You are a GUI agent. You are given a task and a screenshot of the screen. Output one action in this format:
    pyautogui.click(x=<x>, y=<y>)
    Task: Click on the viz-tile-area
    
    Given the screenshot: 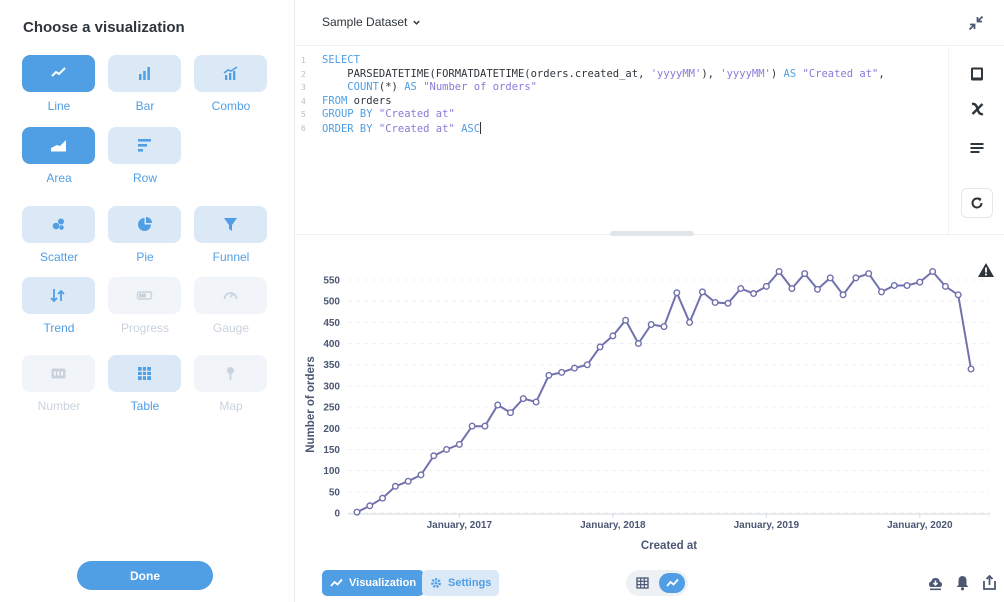 What is the action you would take?
    pyautogui.click(x=58, y=145)
    